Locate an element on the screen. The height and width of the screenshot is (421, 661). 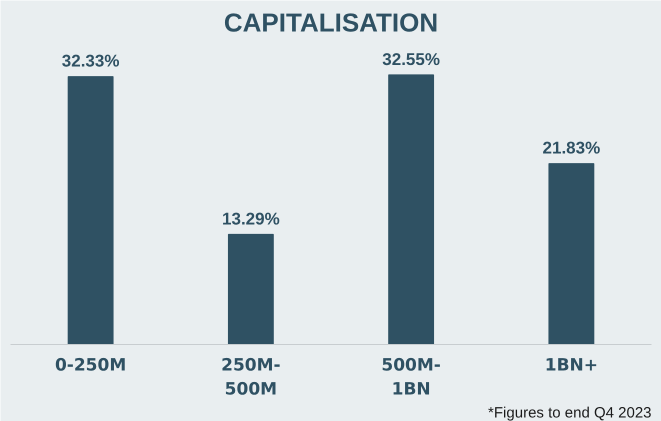
chart-title: CAPITALISATION is located at coordinates (331, 23).